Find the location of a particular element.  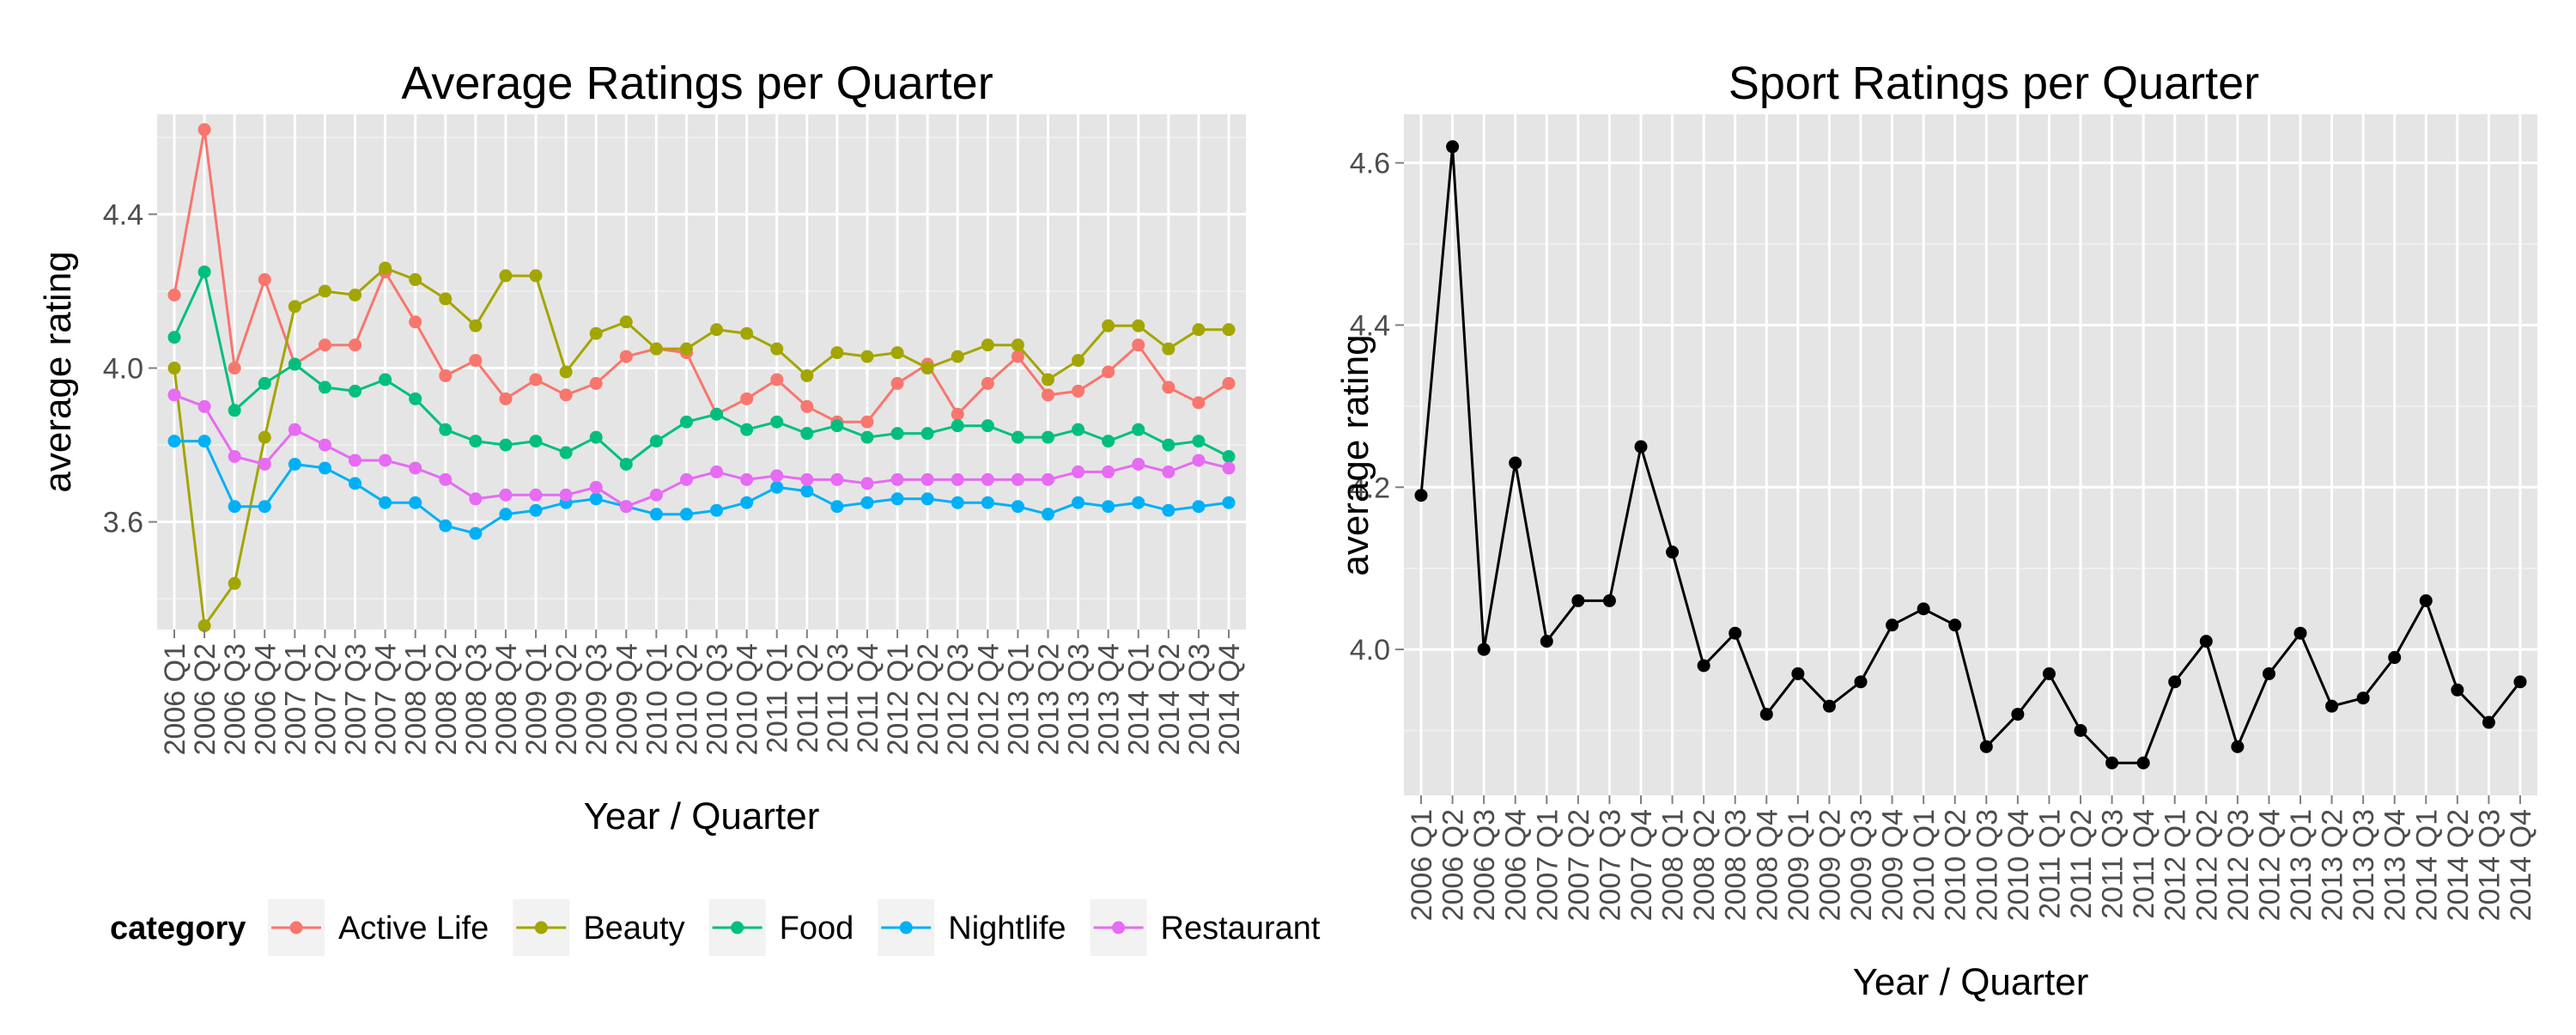

legend-item: Food is located at coordinates (781, 927).